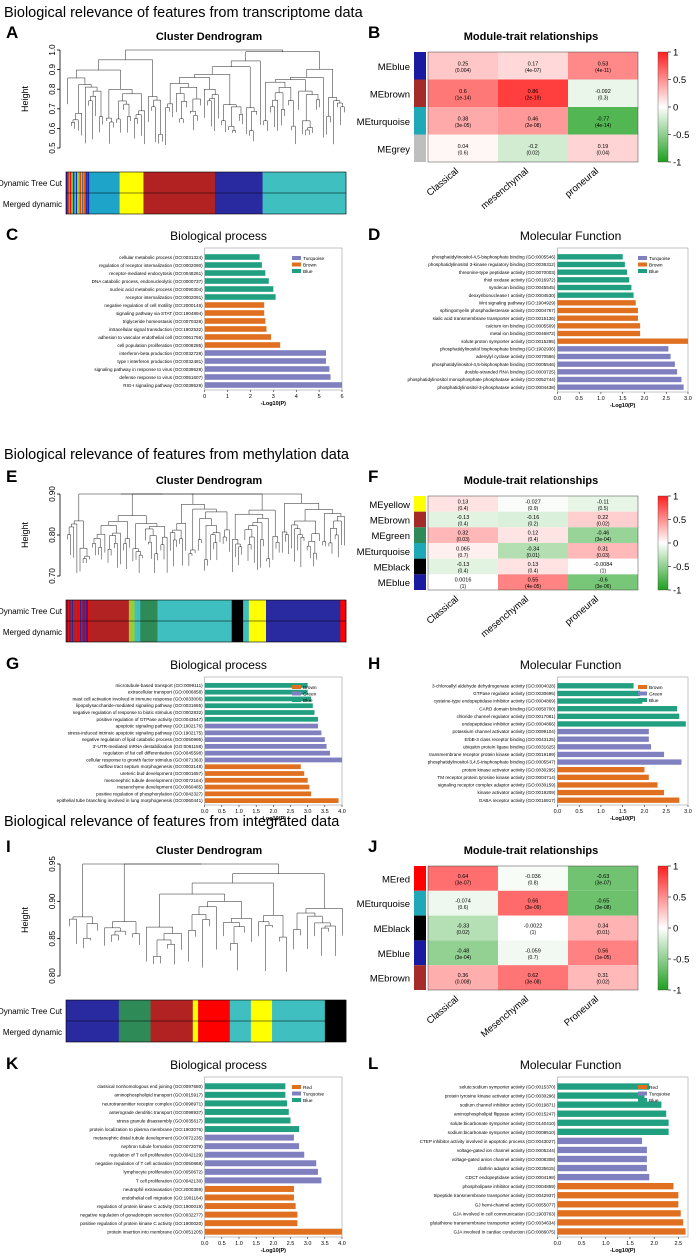  Describe the element at coordinates (163, 385) in the screenshot. I see `bar-label: RIG-I signaling pathway (GO:0039529)` at that location.